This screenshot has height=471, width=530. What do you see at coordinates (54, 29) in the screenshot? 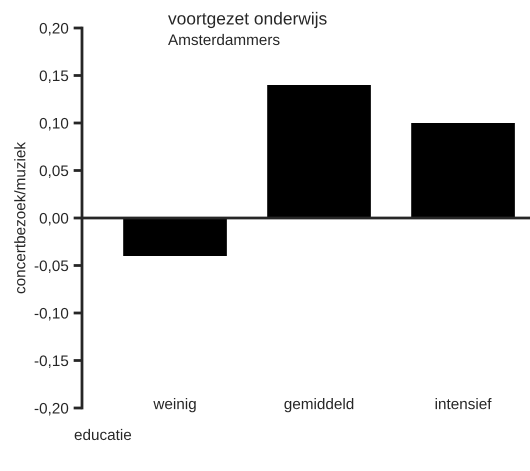
I see `y-tick-label: 0,20` at bounding box center [54, 29].